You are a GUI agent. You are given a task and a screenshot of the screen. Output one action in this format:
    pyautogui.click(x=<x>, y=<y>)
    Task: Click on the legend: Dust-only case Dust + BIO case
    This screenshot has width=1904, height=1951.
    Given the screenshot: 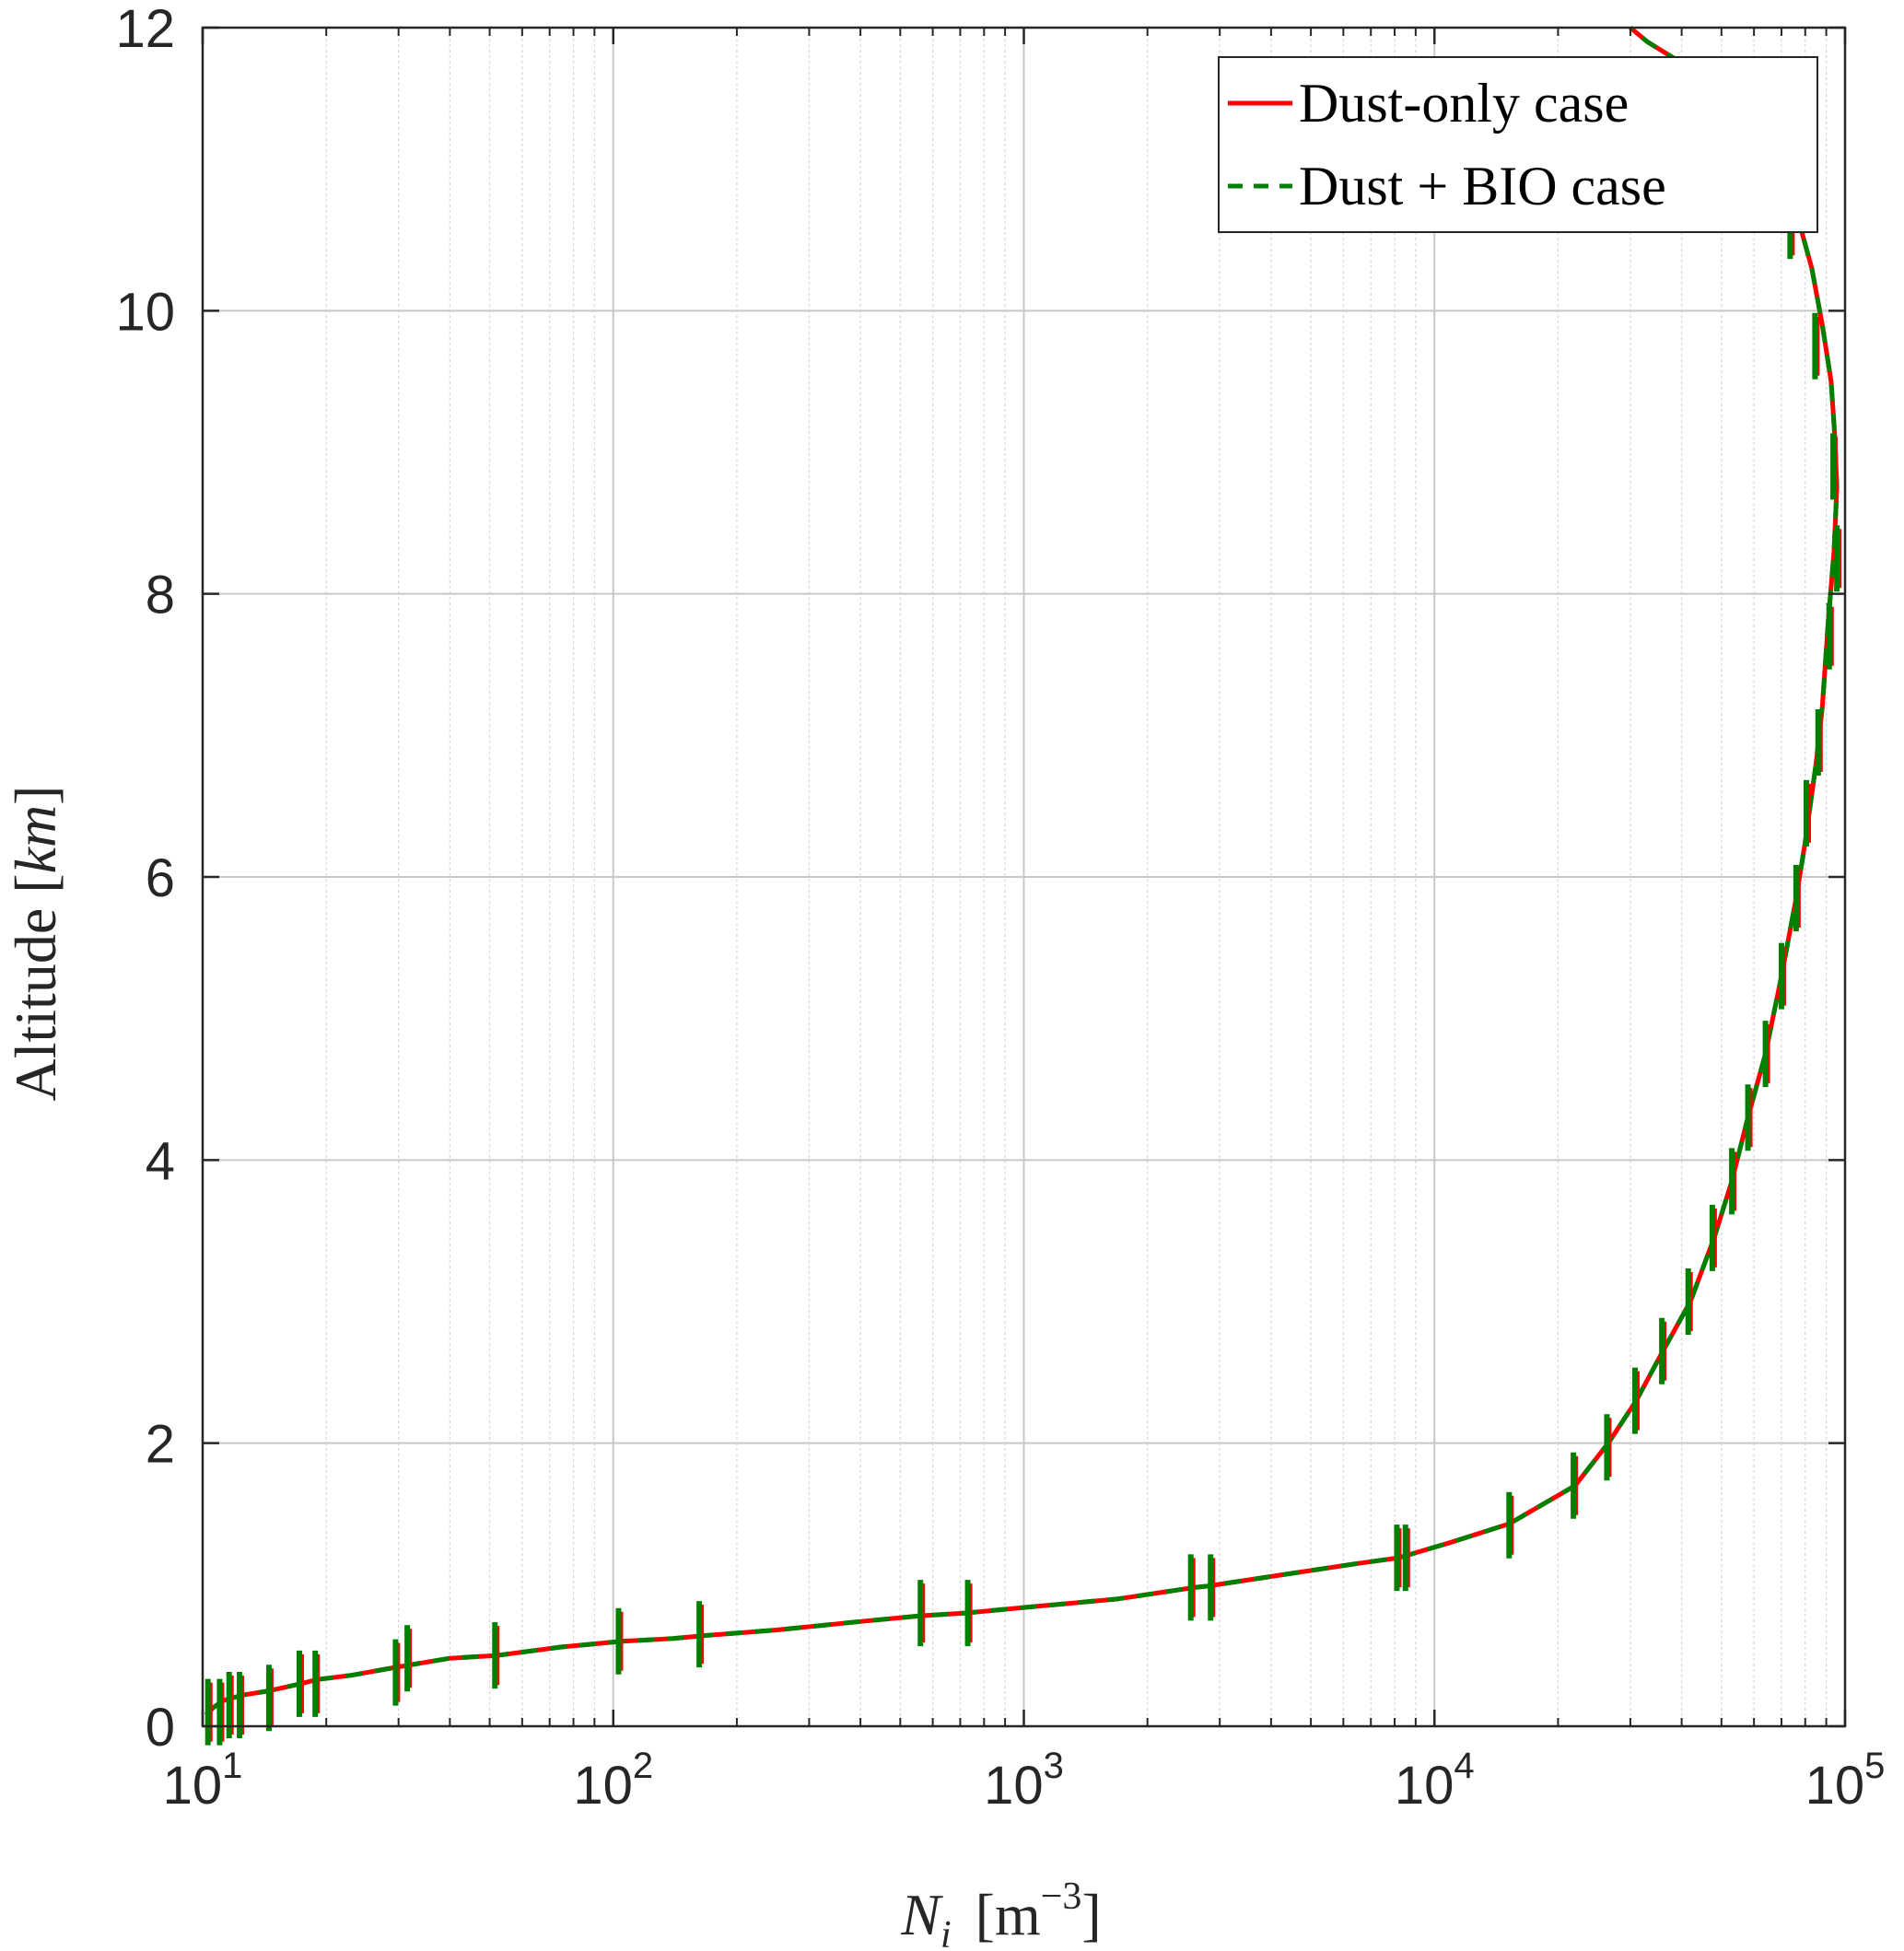 What is the action you would take?
    pyautogui.click(x=1518, y=144)
    